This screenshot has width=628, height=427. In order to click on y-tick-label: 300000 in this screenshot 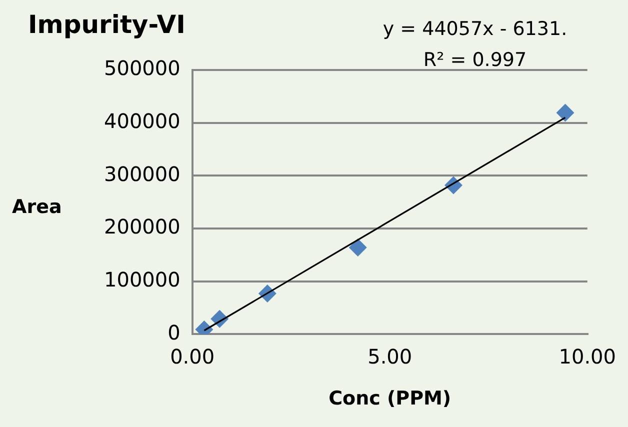, I will do `click(142, 174)`.